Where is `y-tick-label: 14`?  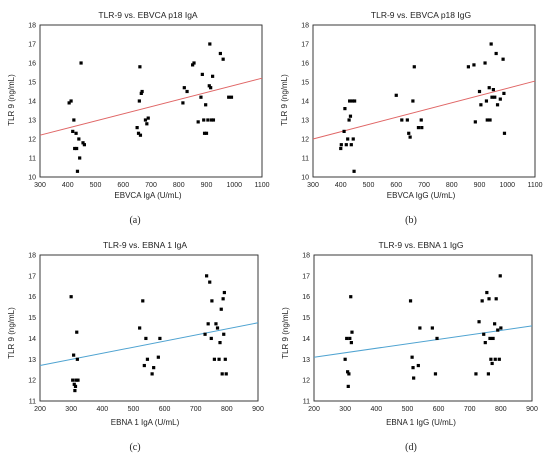
y-tick-label: 14 is located at coordinates (305, 102).